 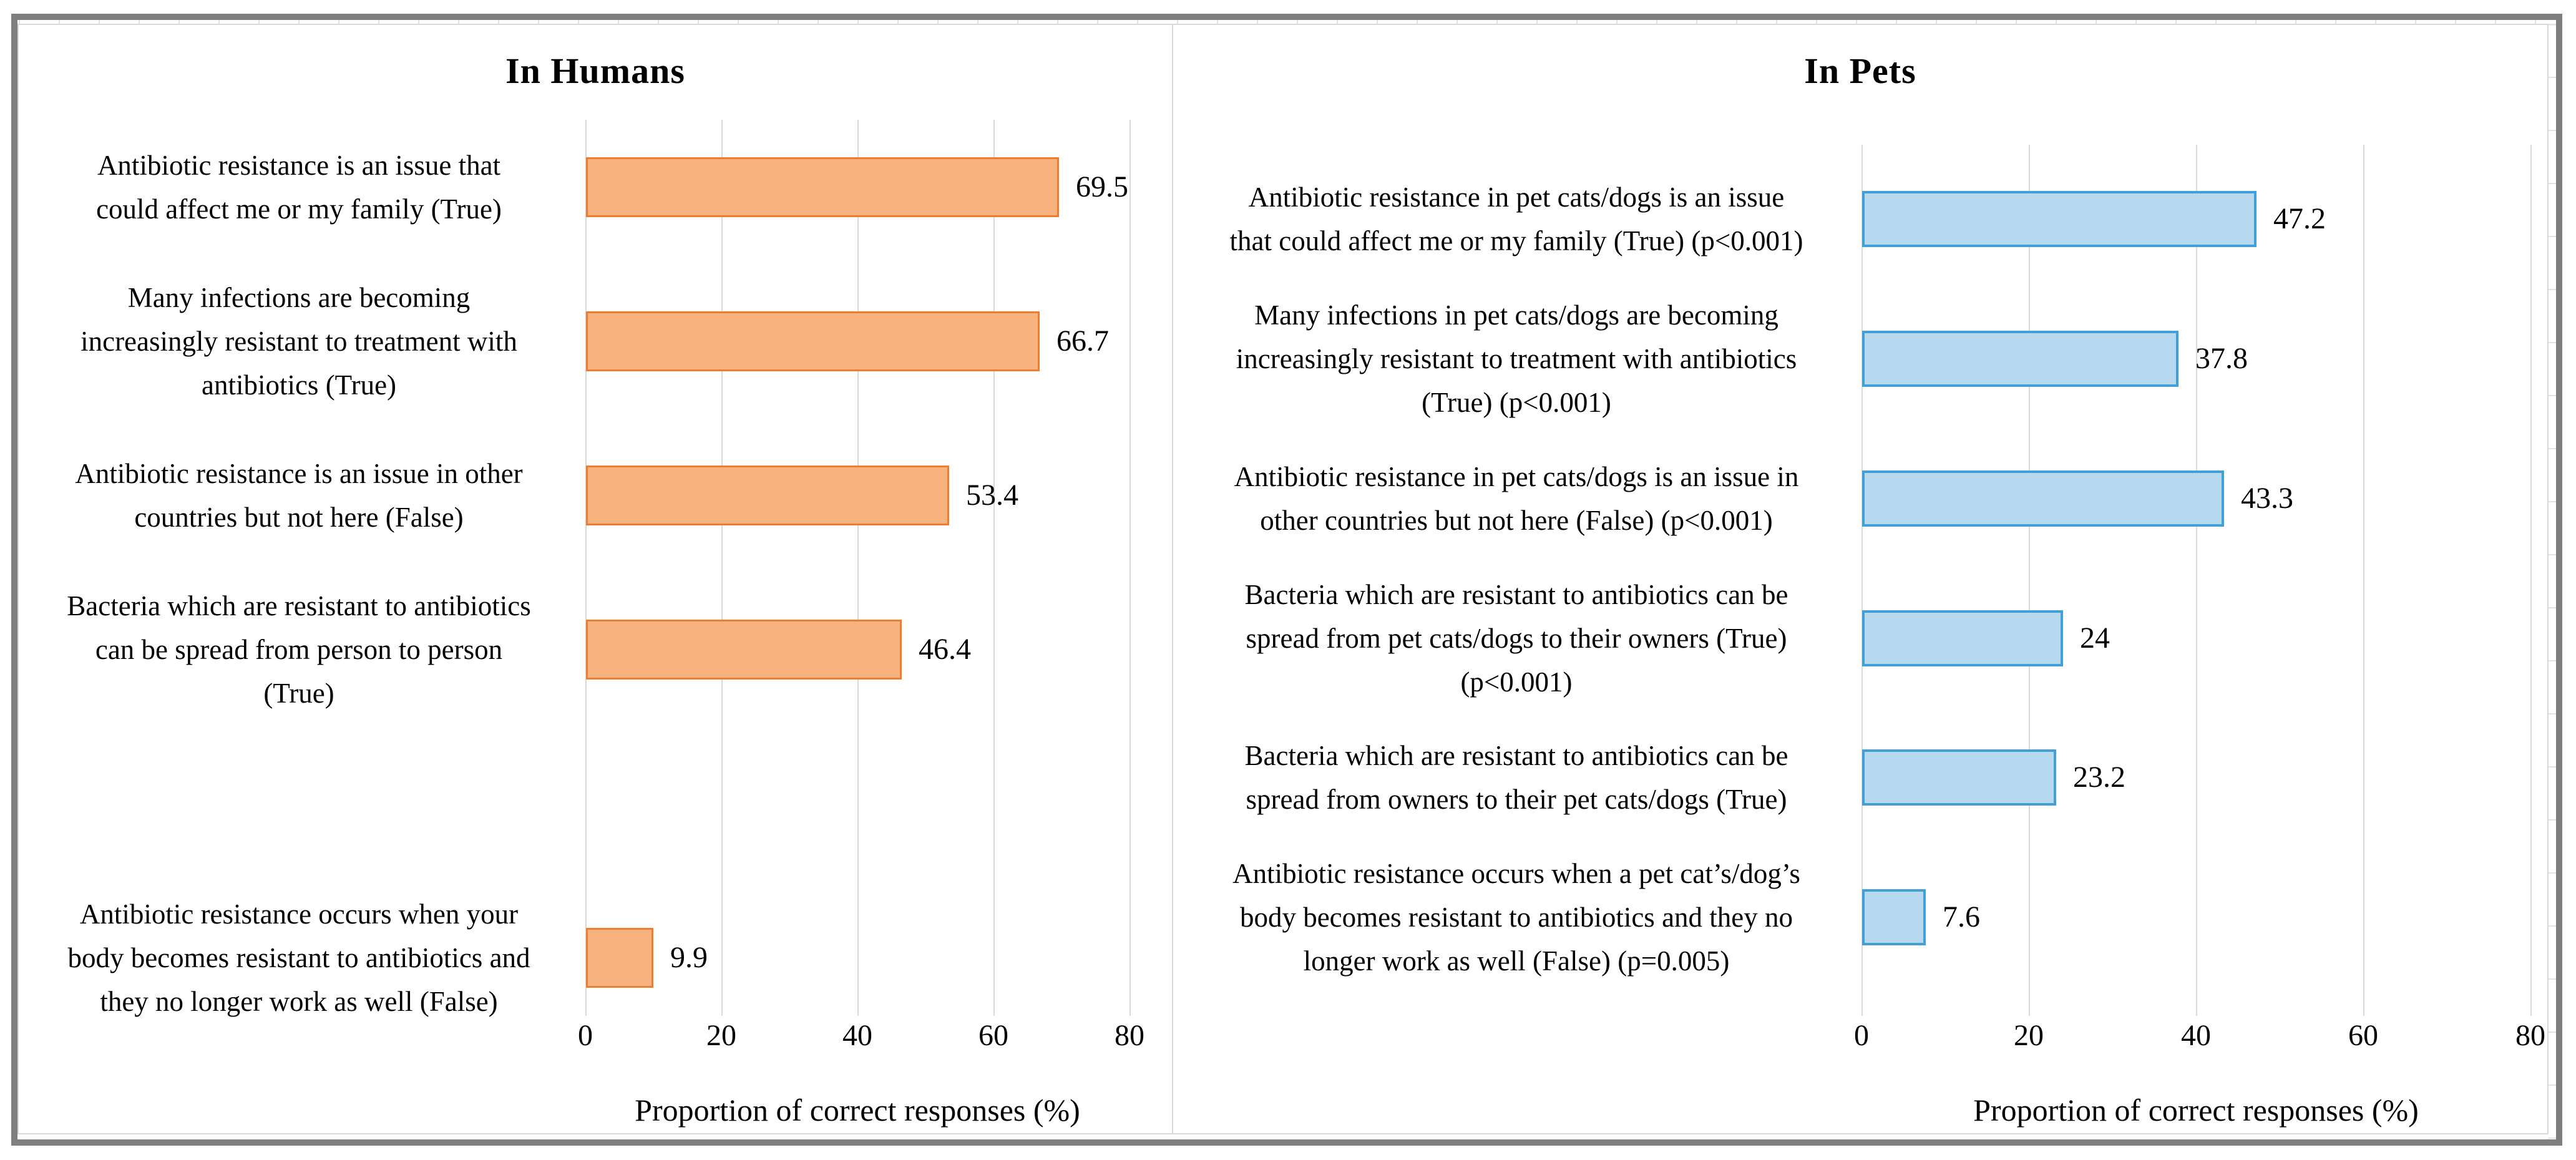 What do you see at coordinates (1961, 916) in the screenshot?
I see `bar-data-label: 7.6` at bounding box center [1961, 916].